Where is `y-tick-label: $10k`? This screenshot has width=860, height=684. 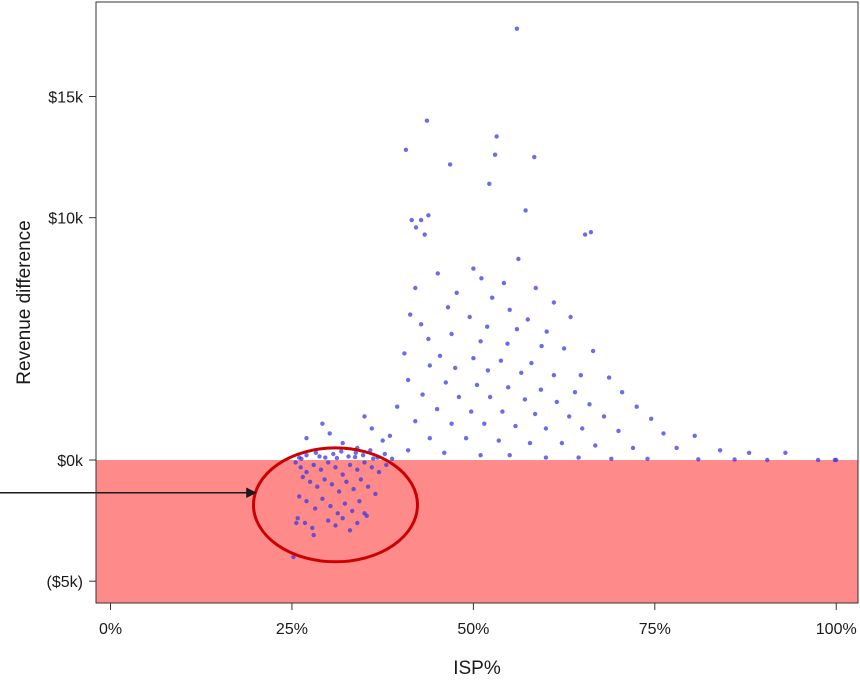
y-tick-label: $10k is located at coordinates (66, 219).